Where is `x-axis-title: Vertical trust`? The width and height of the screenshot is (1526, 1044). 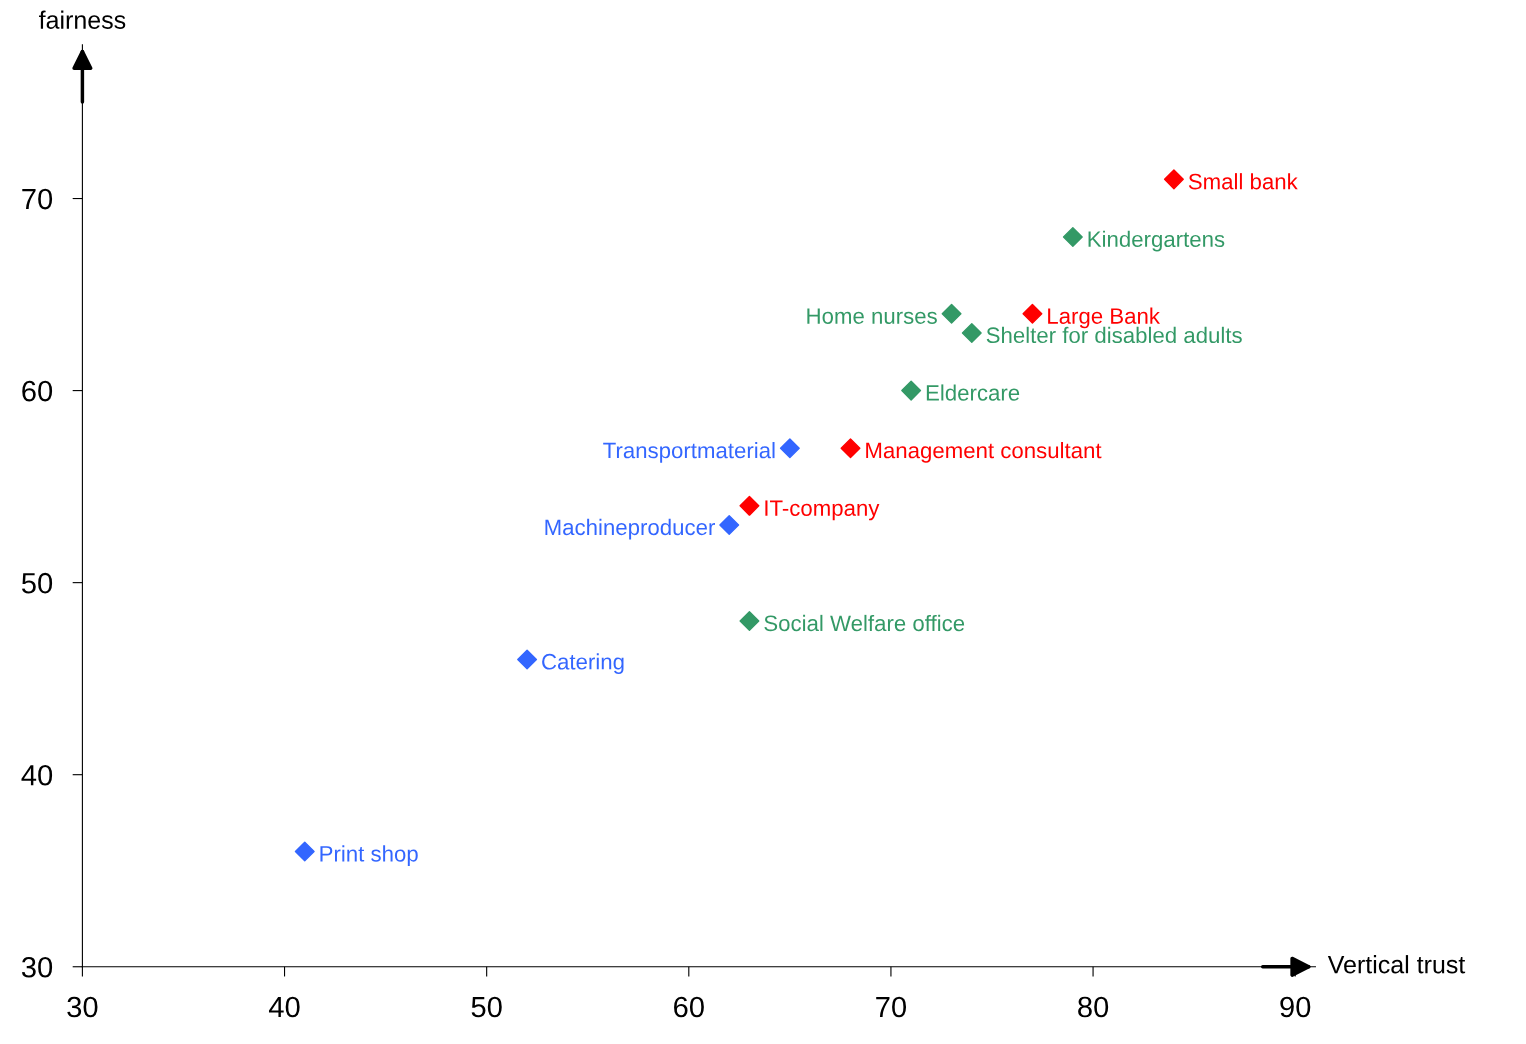 x-axis-title: Vertical trust is located at coordinates (1396, 964).